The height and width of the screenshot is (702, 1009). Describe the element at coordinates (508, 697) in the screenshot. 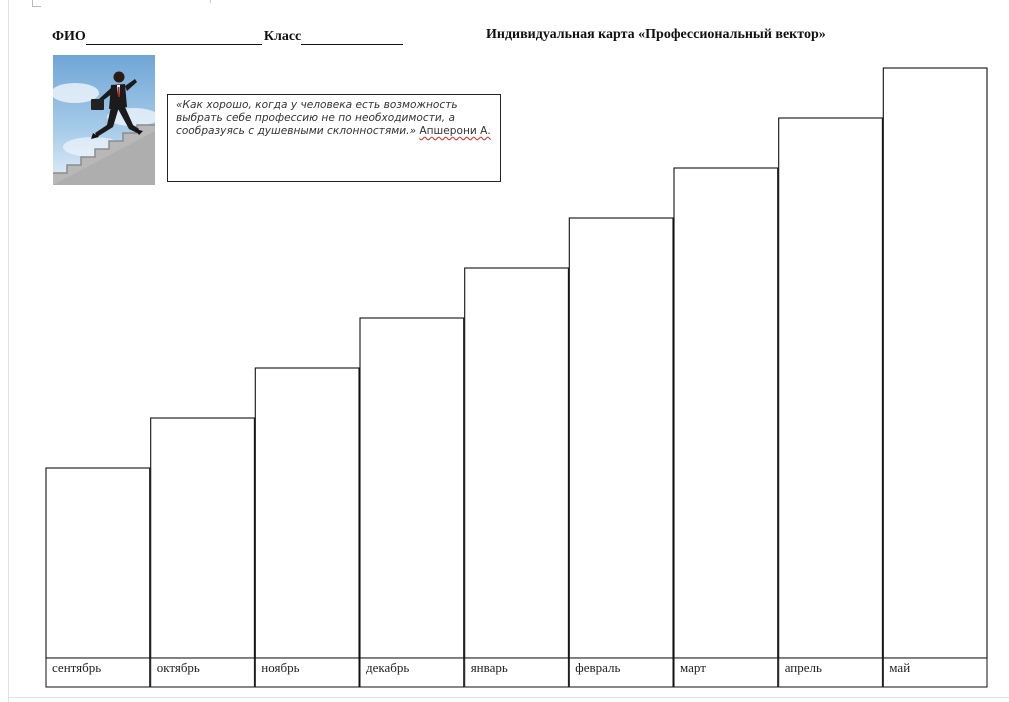

I see `page-edge-bottom` at that location.